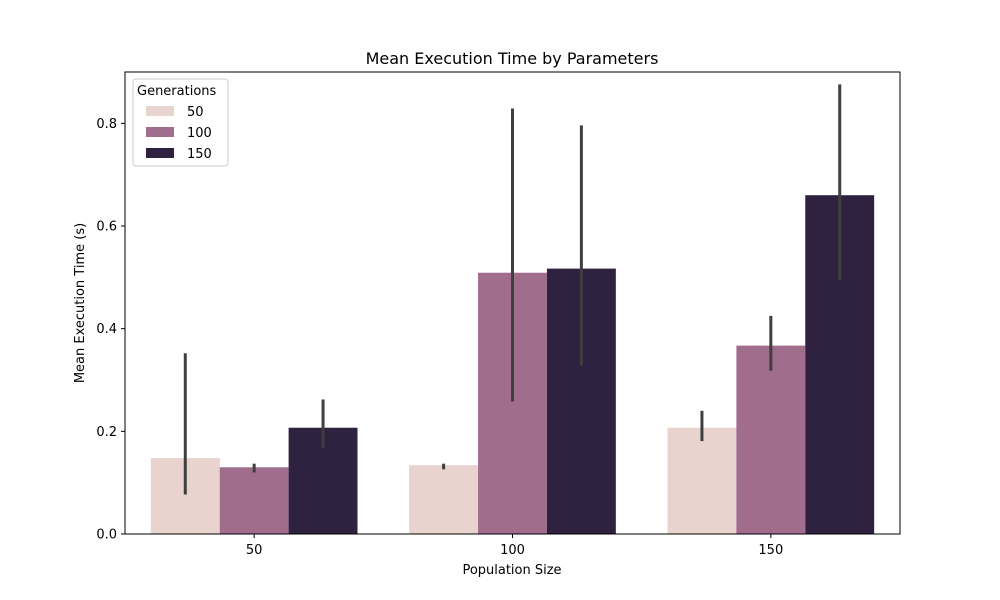 The height and width of the screenshot is (600, 1000). Describe the element at coordinates (195, 112) in the screenshot. I see `legend-label-50: 50` at that location.